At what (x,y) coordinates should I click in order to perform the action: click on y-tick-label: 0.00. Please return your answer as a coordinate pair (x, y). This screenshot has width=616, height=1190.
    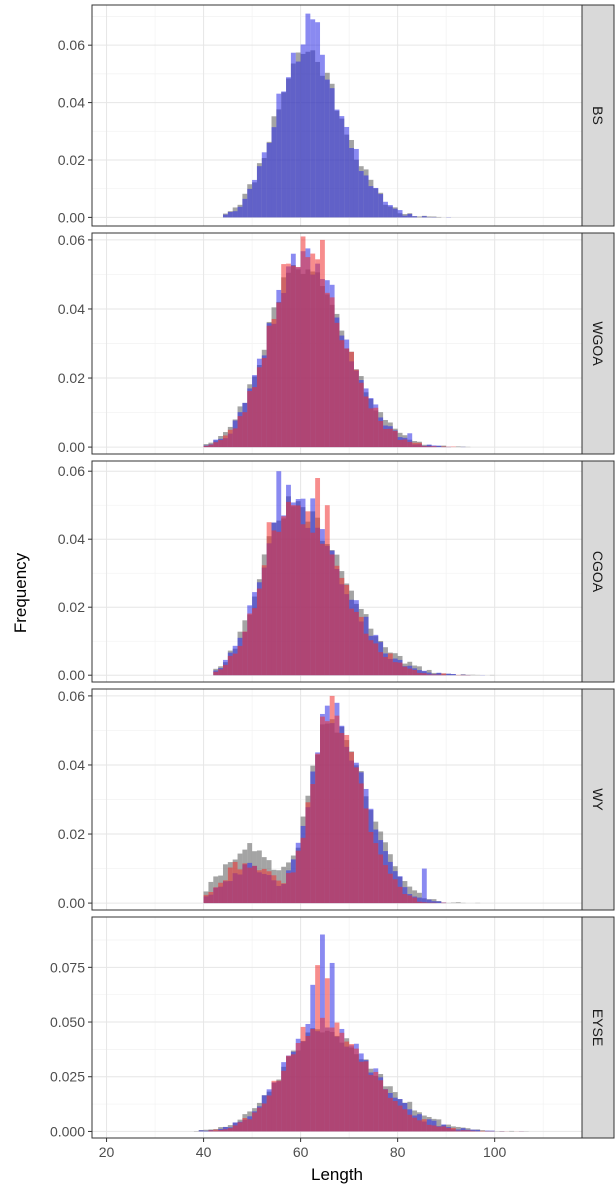
    Looking at the image, I should click on (71, 903).